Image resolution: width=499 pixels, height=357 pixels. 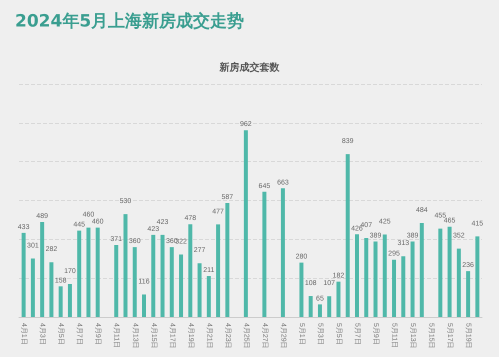 What do you see at coordinates (129, 22) in the screenshot?
I see `chart-title: 2024年5月上海新房成交走势` at bounding box center [129, 22].